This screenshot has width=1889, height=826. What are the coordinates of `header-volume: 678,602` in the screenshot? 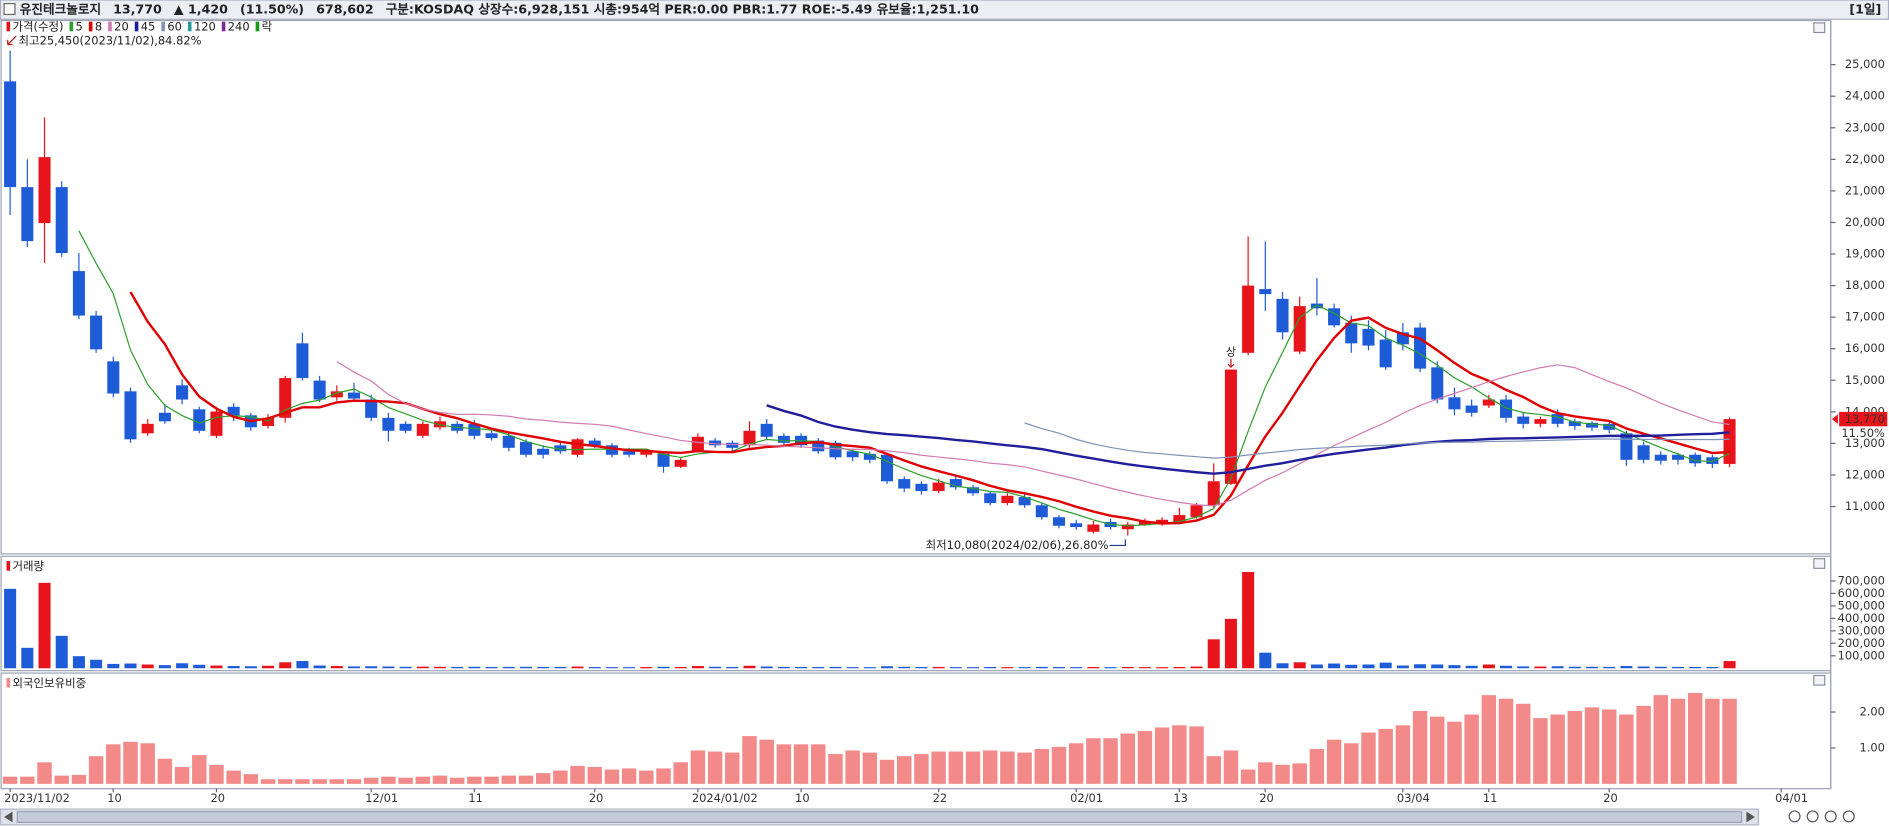 It's located at (345, 9).